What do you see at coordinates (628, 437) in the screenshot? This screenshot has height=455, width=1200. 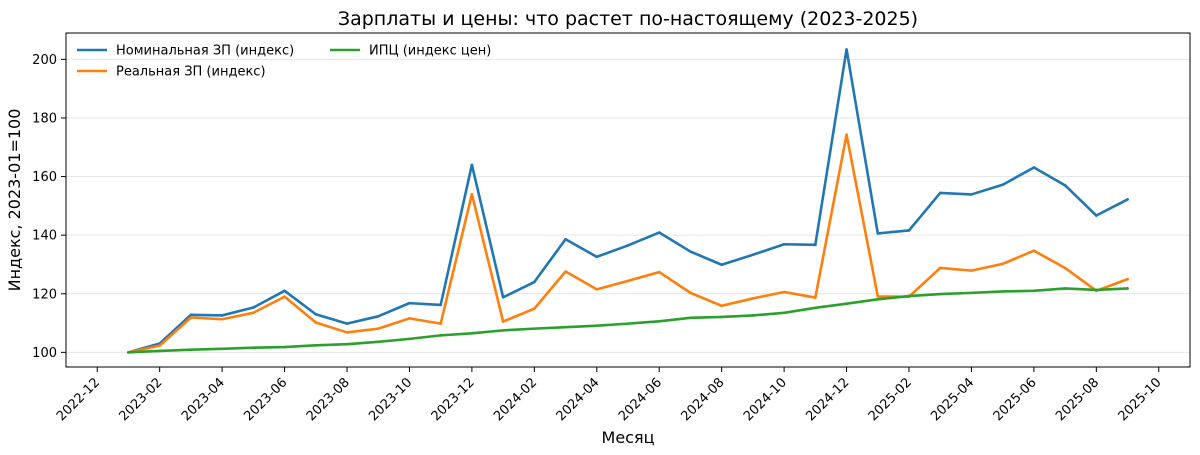 I see `x-axis-title: Месяц` at bounding box center [628, 437].